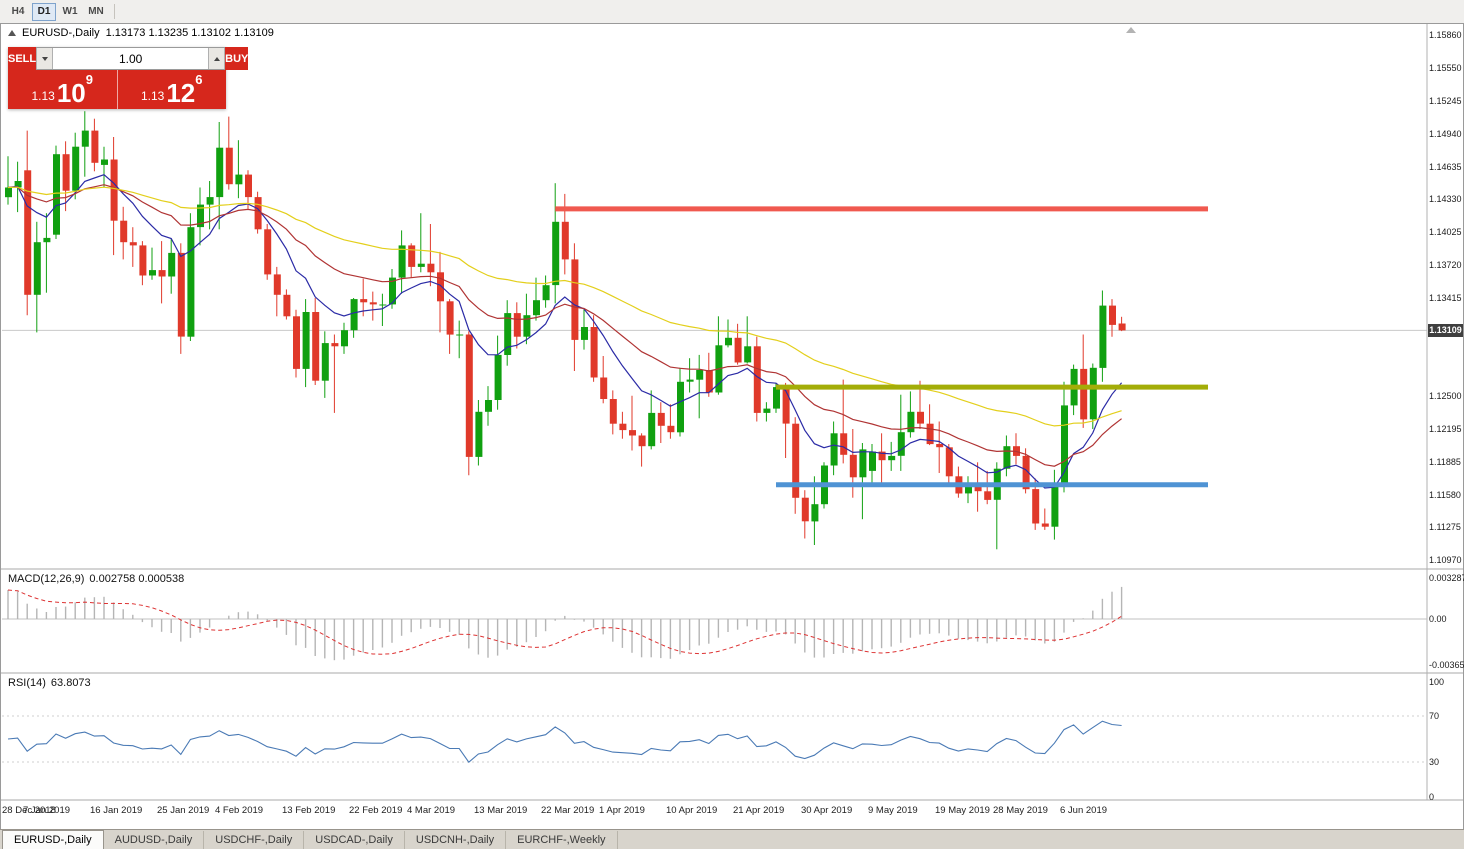 The width and height of the screenshot is (1464, 849). I want to click on timeframe-button-w1: W1, so click(70, 11).